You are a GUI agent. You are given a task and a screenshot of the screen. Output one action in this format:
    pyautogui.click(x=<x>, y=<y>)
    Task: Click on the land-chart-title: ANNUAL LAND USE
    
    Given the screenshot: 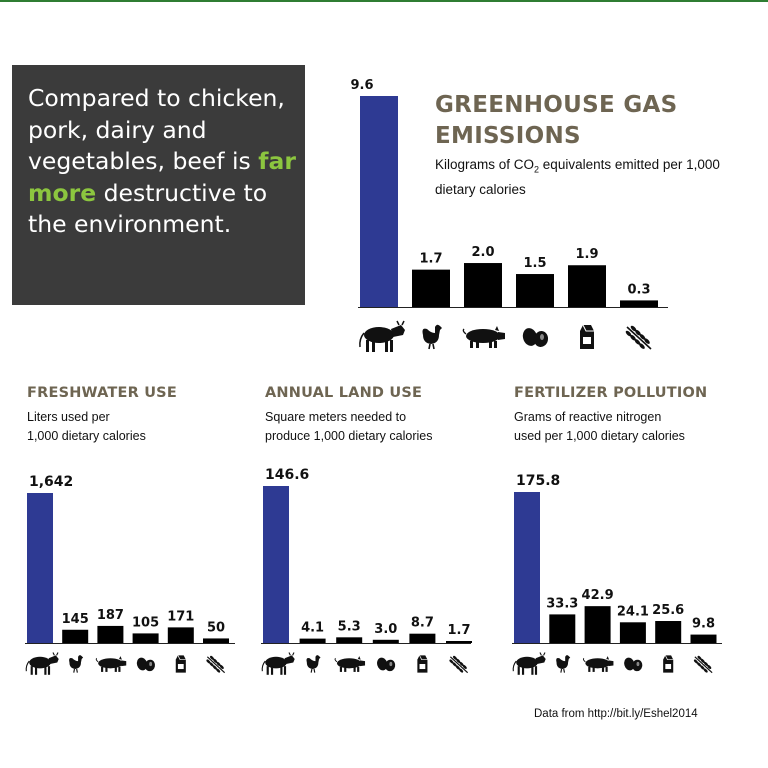 What is the action you would take?
    pyautogui.click(x=344, y=393)
    